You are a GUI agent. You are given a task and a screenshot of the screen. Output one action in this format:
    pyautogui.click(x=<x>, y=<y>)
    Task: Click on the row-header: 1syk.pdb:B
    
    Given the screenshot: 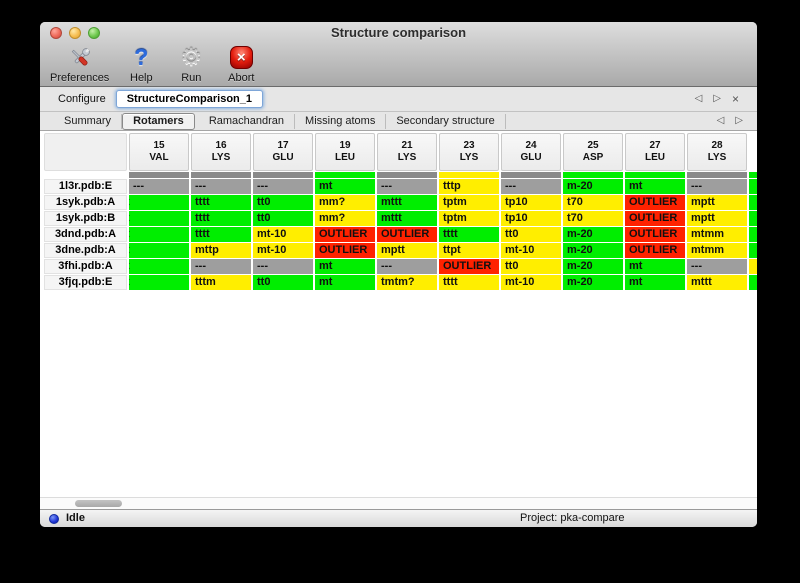 What is the action you would take?
    pyautogui.click(x=85, y=218)
    